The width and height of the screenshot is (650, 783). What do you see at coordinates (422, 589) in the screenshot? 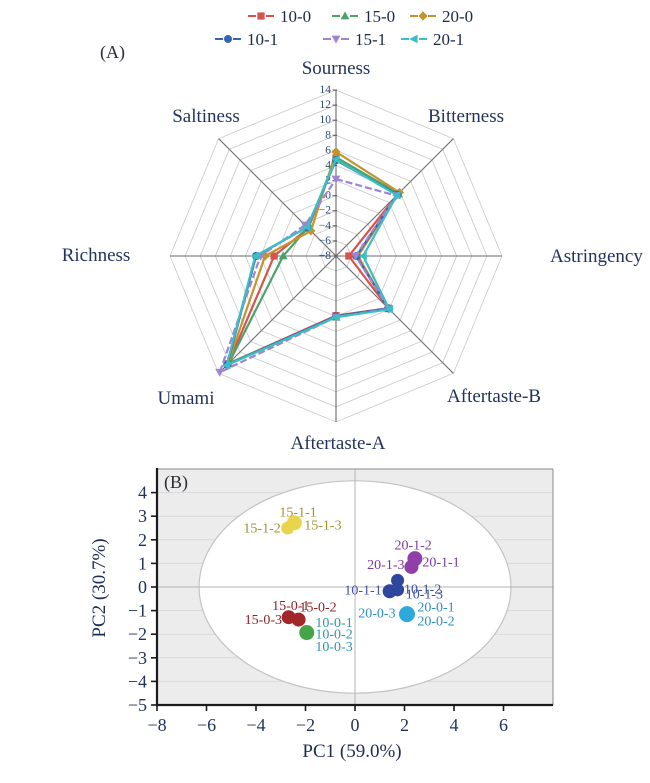
I see `pca-point-label: 10-1-2` at bounding box center [422, 589].